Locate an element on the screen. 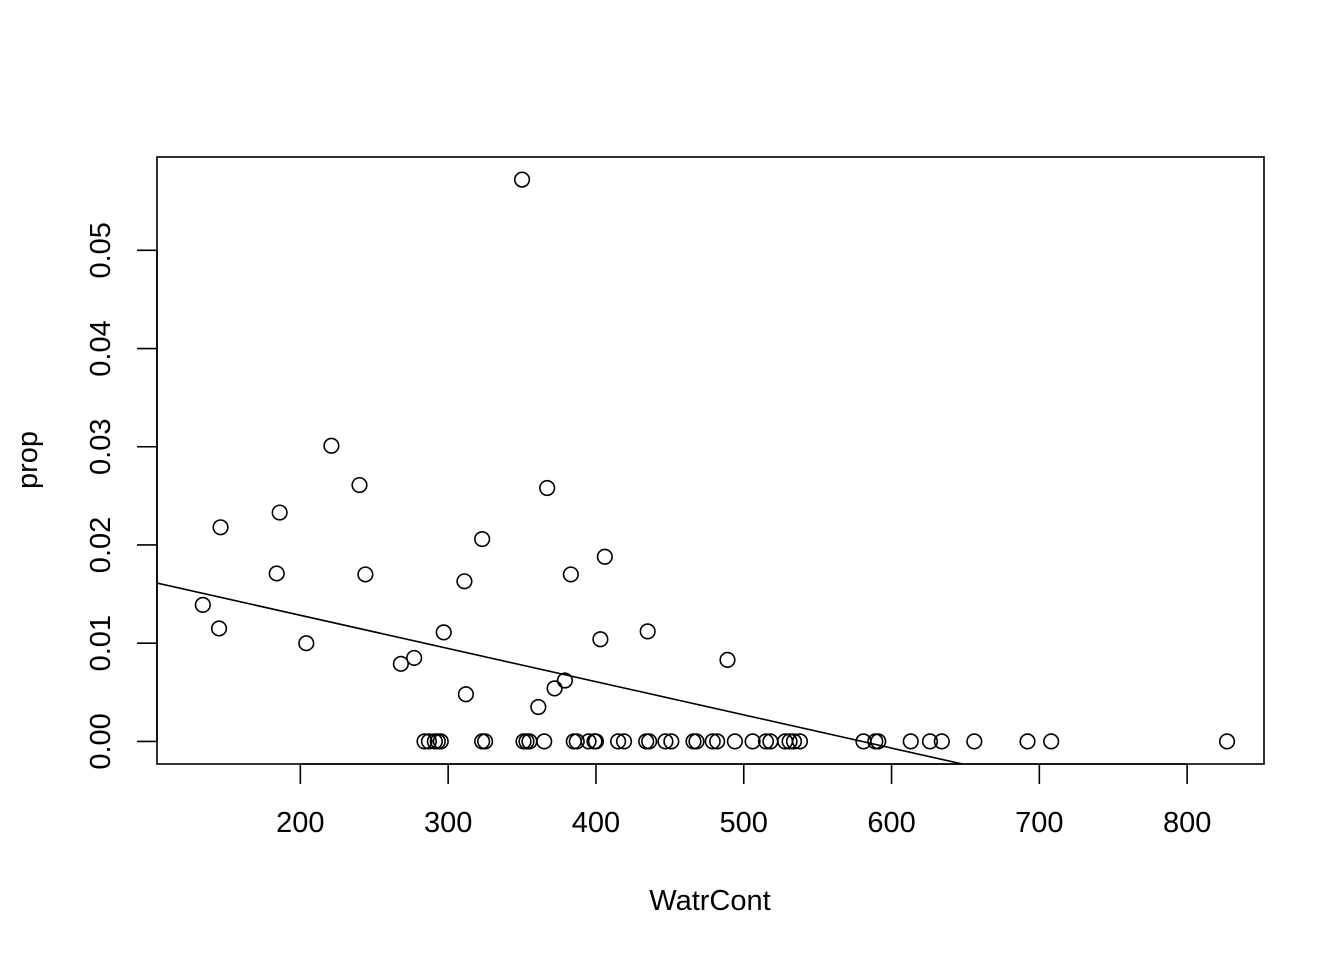 This screenshot has height=960, width=1344. x-tick-label: 500 is located at coordinates (744, 823).